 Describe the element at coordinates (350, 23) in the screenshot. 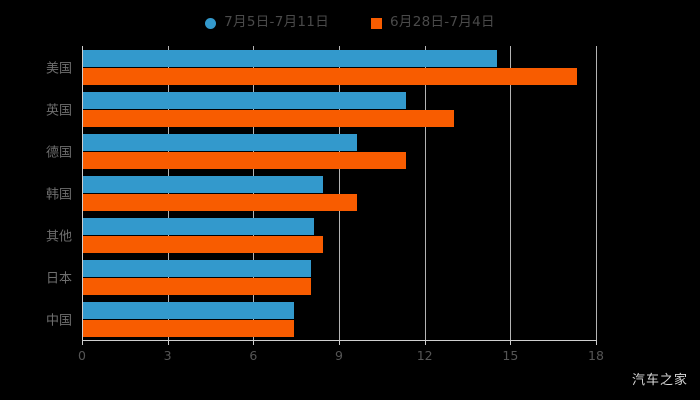

I see `chart-legend: 7月5日-7月11日 6月28日-7月4日` at that location.